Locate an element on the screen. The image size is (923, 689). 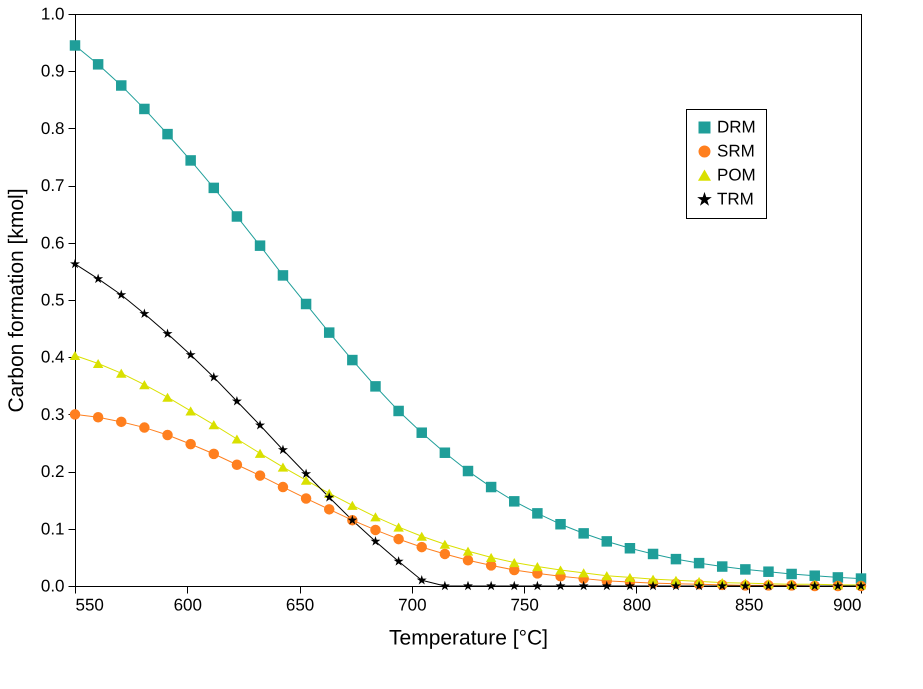
y-tick-label: 0.1 is located at coordinates (52, 528).